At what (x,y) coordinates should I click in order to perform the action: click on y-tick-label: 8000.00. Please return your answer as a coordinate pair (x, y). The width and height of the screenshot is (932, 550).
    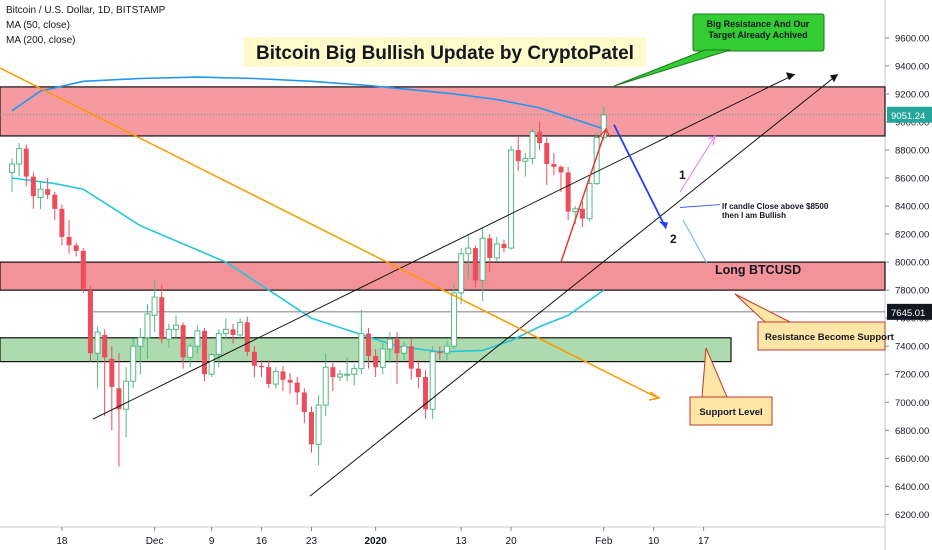
    Looking at the image, I should click on (912, 263).